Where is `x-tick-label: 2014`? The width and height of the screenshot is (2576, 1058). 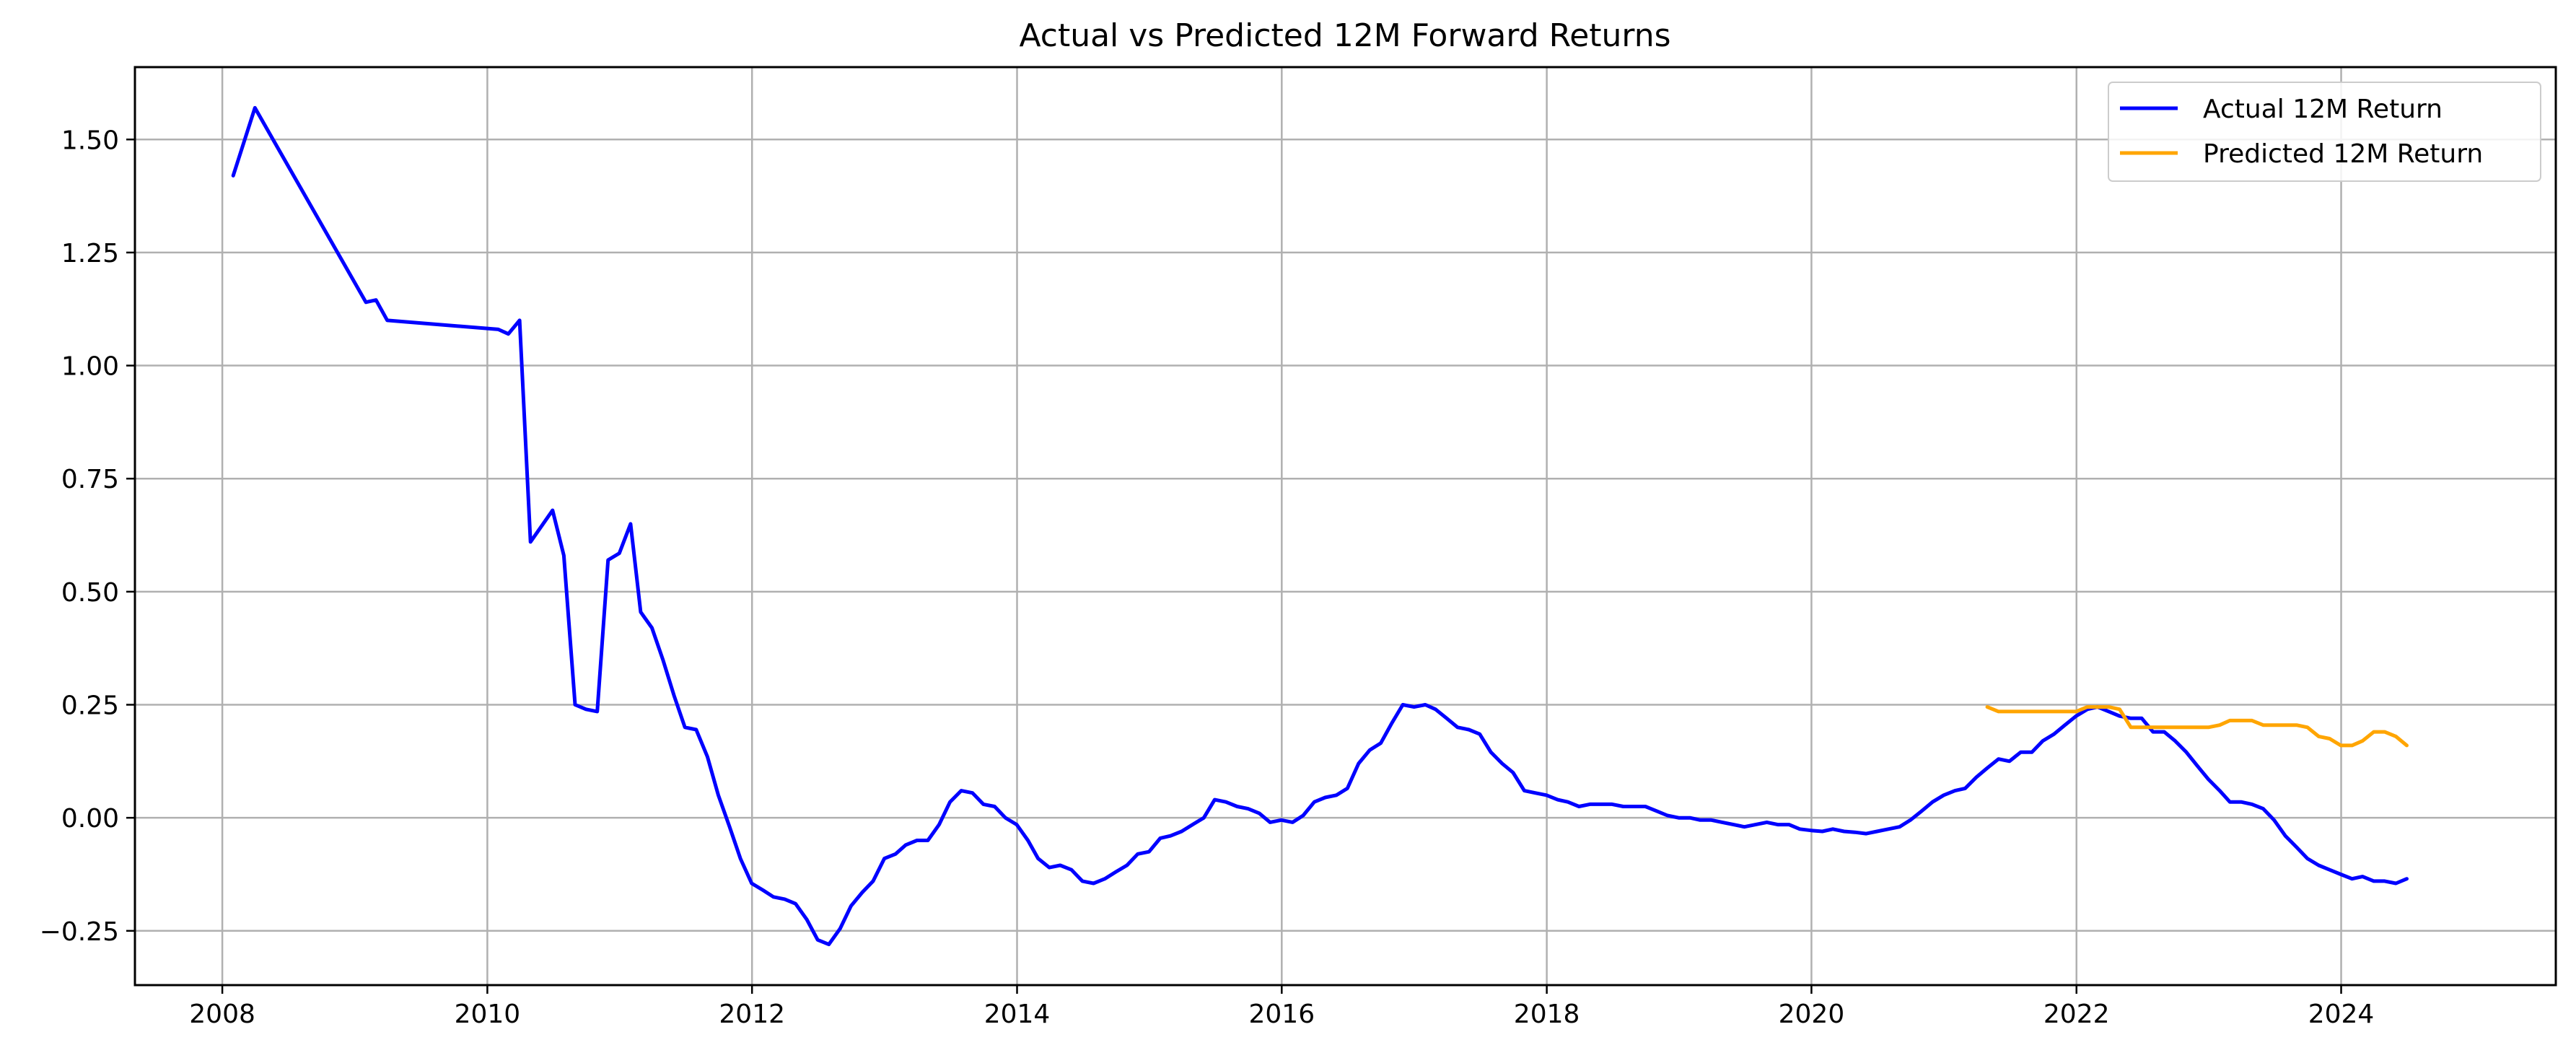
x-tick-label: 2014 is located at coordinates (1017, 1014).